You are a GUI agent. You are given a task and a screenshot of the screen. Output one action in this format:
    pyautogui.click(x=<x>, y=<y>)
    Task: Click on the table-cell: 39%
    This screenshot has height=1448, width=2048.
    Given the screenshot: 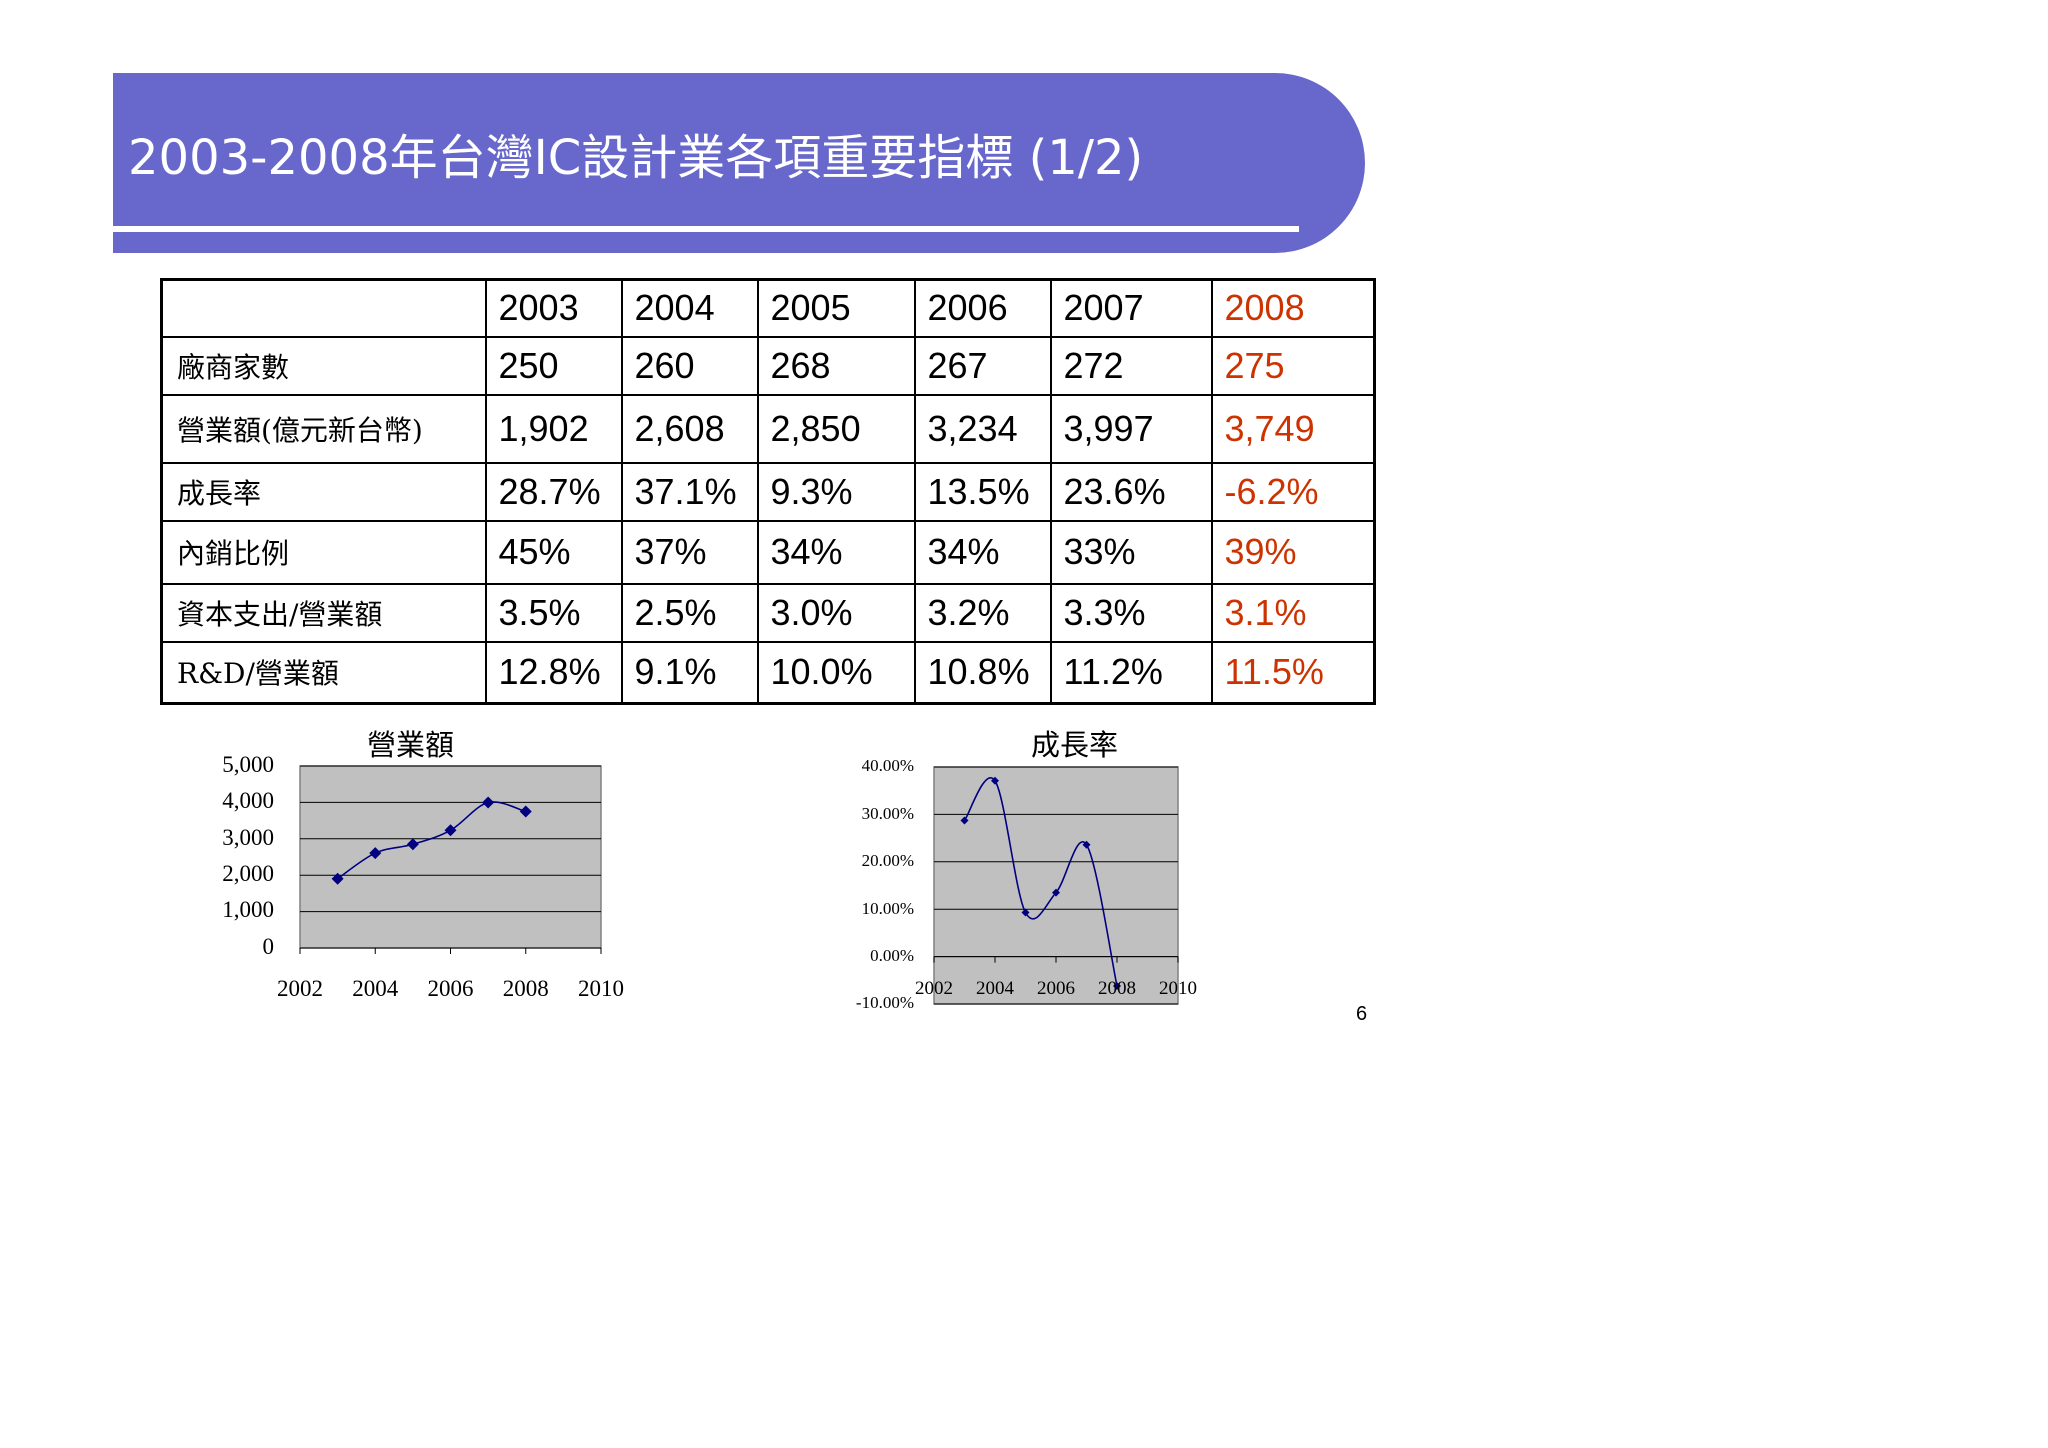 What is the action you would take?
    pyautogui.click(x=1293, y=552)
    